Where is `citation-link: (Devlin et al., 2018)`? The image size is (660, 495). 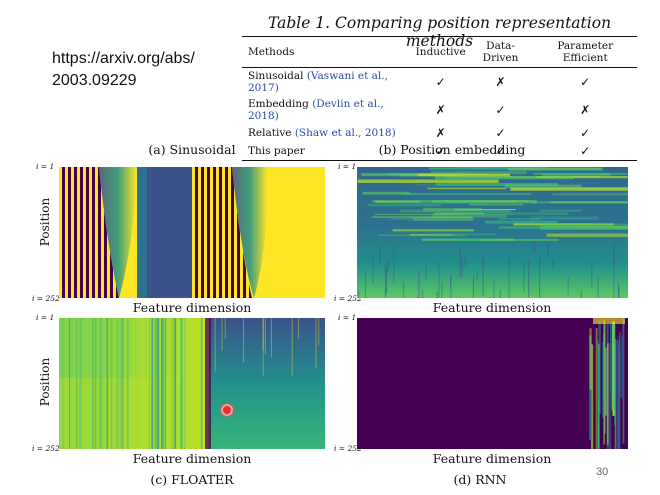 citation-link: (Devlin et al., 2018) is located at coordinates (316, 110).